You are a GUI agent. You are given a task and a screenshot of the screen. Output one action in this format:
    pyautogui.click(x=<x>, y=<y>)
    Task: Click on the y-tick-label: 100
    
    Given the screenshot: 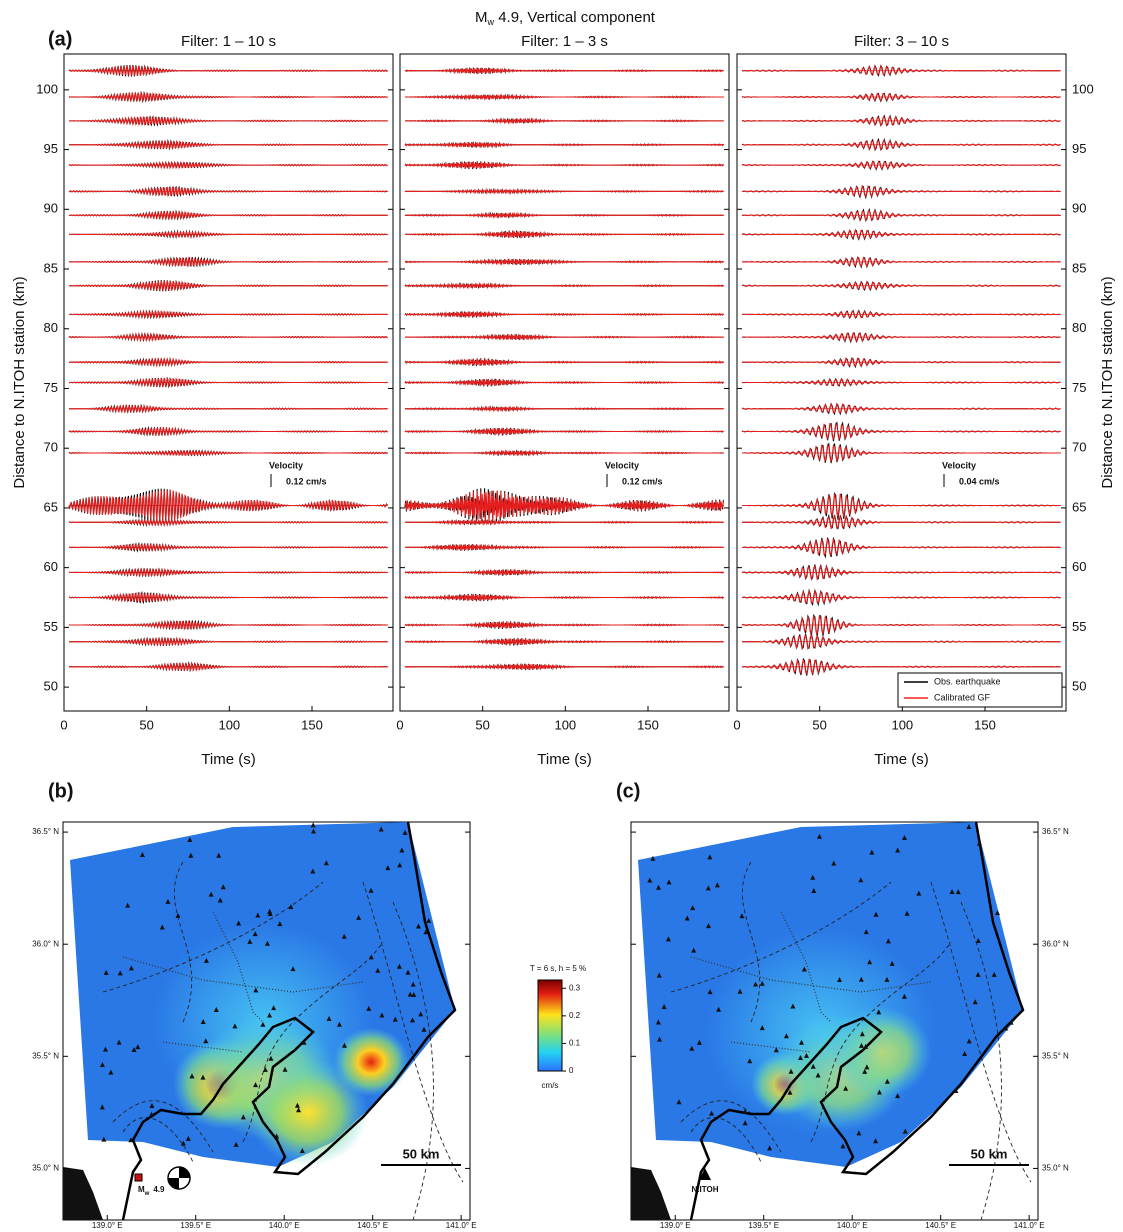 What is the action you would take?
    pyautogui.click(x=47, y=88)
    